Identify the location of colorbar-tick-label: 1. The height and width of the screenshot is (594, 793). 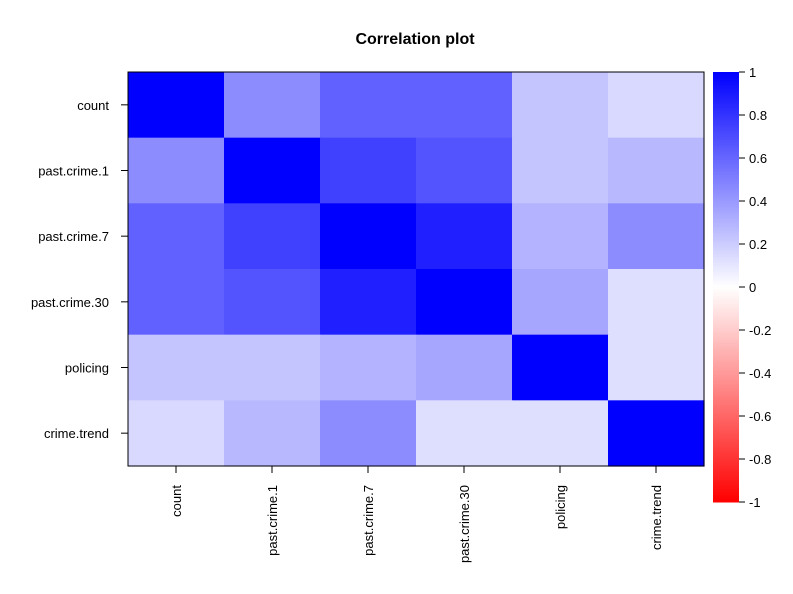
(752, 72).